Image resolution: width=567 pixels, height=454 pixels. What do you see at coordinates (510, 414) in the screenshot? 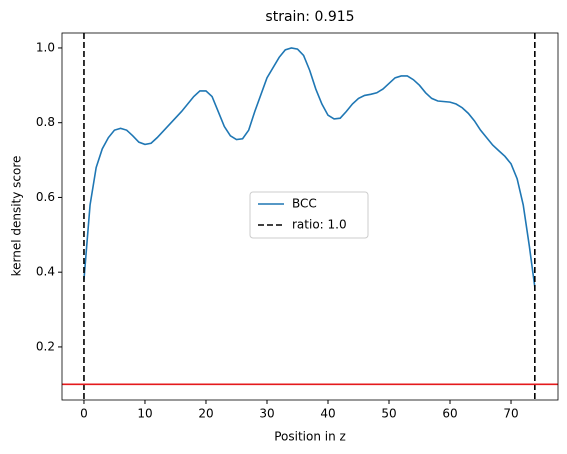
I see `x-tick-label: 70` at bounding box center [510, 414].